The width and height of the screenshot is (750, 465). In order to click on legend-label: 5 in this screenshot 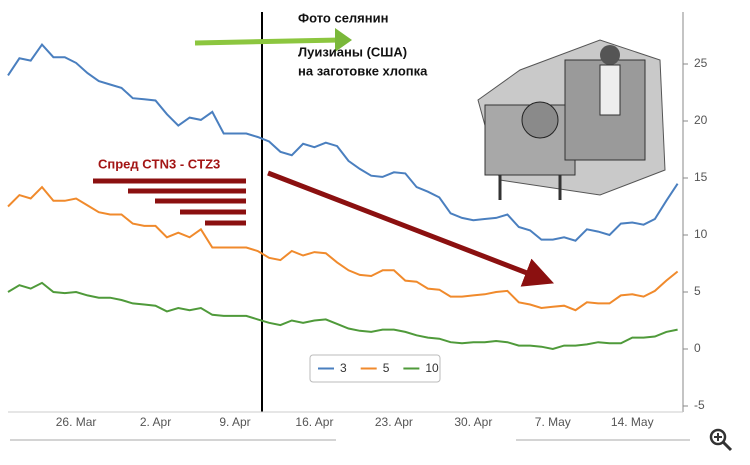, I will do `click(386, 368)`.